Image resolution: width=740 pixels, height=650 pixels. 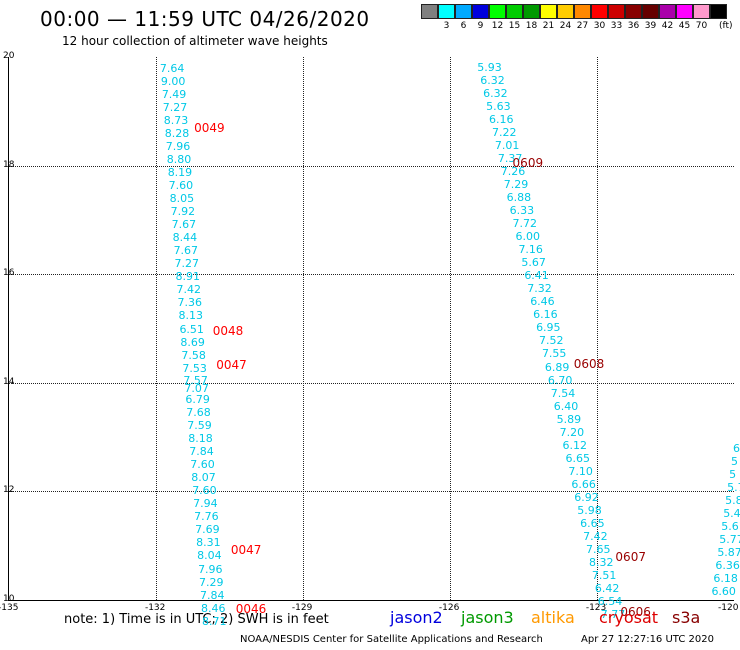 What do you see at coordinates (507, 145) in the screenshot?
I see `wave-height-value: 7.01` at bounding box center [507, 145].